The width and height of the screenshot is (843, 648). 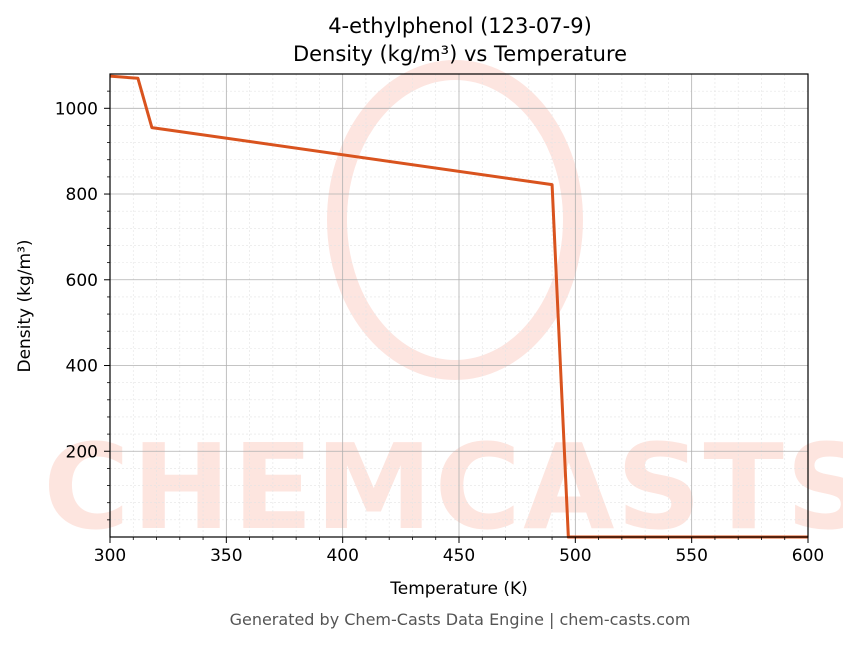 What do you see at coordinates (25, 305) in the screenshot?
I see `y-axis-label: Density (kg/m³)` at bounding box center [25, 305].